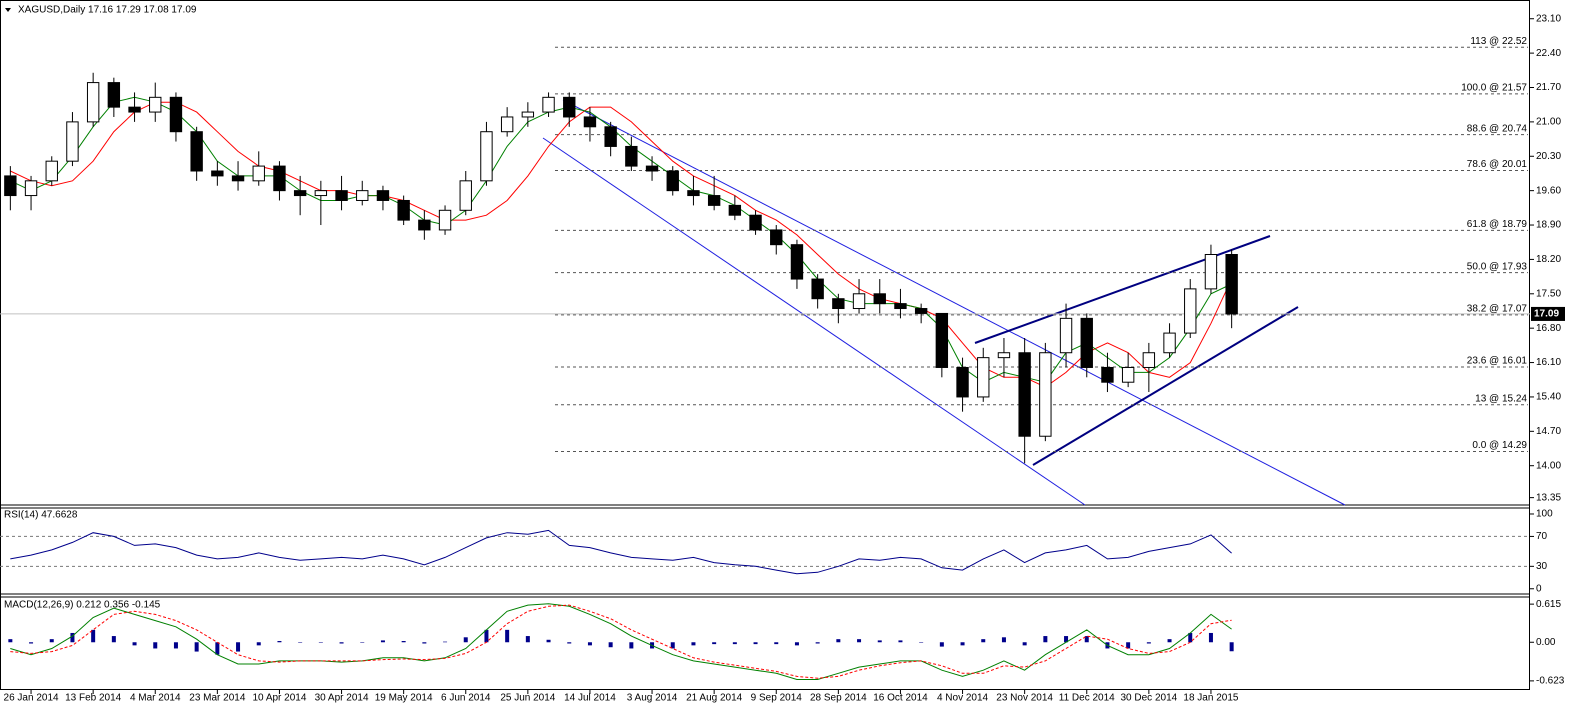  What do you see at coordinates (590, 698) in the screenshot?
I see `x-tick-label: 14 Jul 2014` at bounding box center [590, 698].